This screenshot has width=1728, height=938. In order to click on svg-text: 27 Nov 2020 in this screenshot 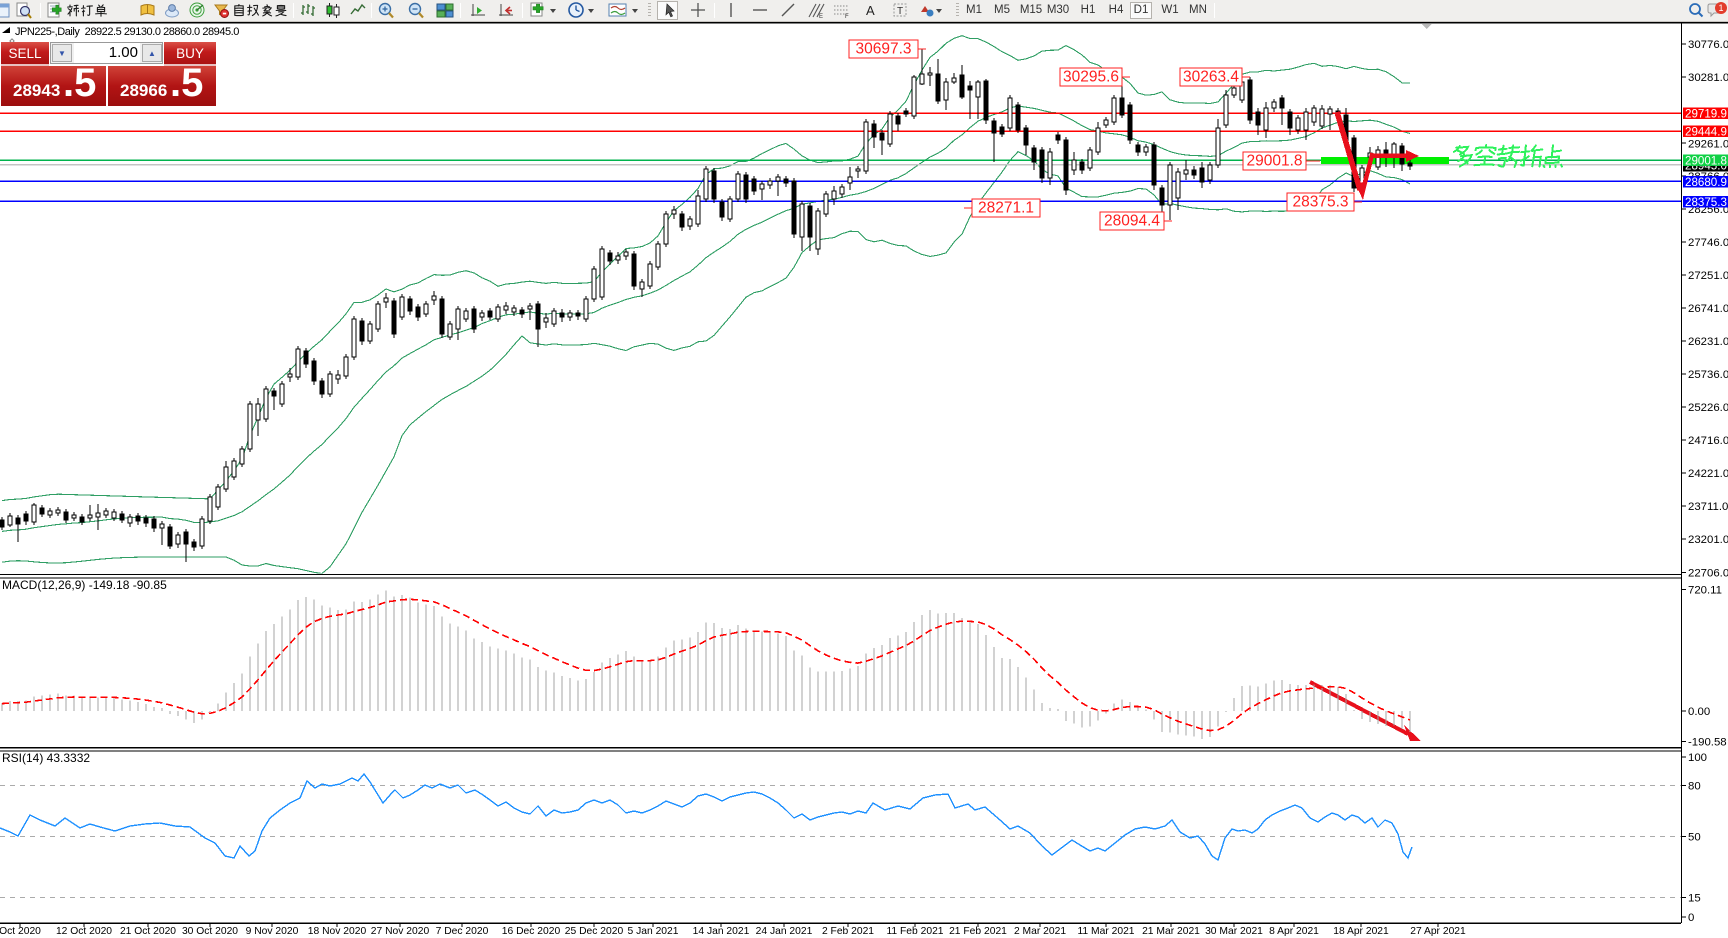, I will do `click(400, 931)`.